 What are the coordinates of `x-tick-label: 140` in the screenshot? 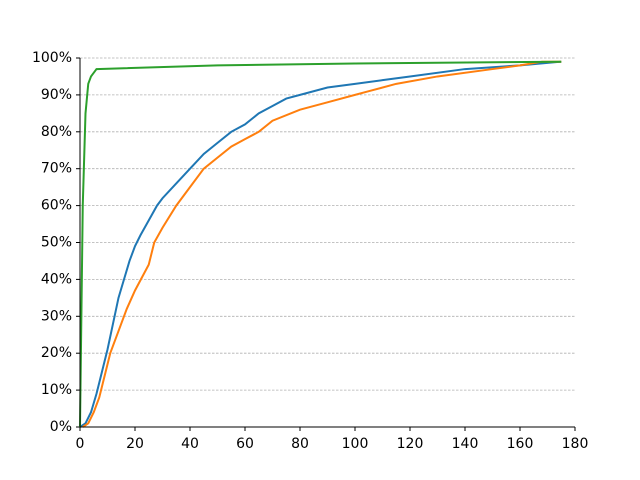 It's located at (465, 444).